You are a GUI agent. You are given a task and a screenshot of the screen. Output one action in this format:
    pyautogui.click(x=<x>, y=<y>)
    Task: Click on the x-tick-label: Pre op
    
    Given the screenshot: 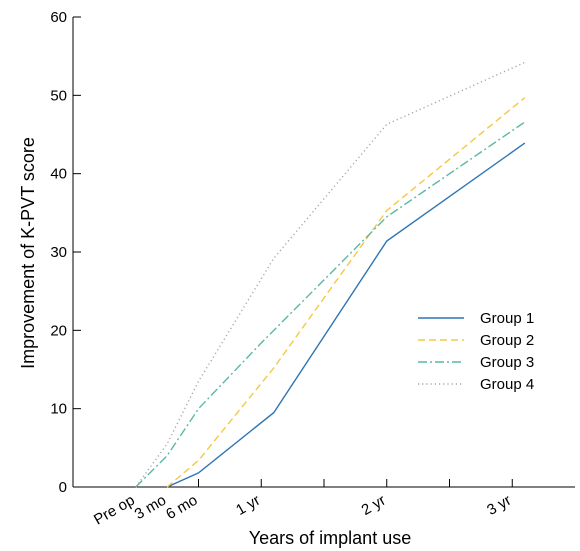 What is the action you would take?
    pyautogui.click(x=114, y=510)
    